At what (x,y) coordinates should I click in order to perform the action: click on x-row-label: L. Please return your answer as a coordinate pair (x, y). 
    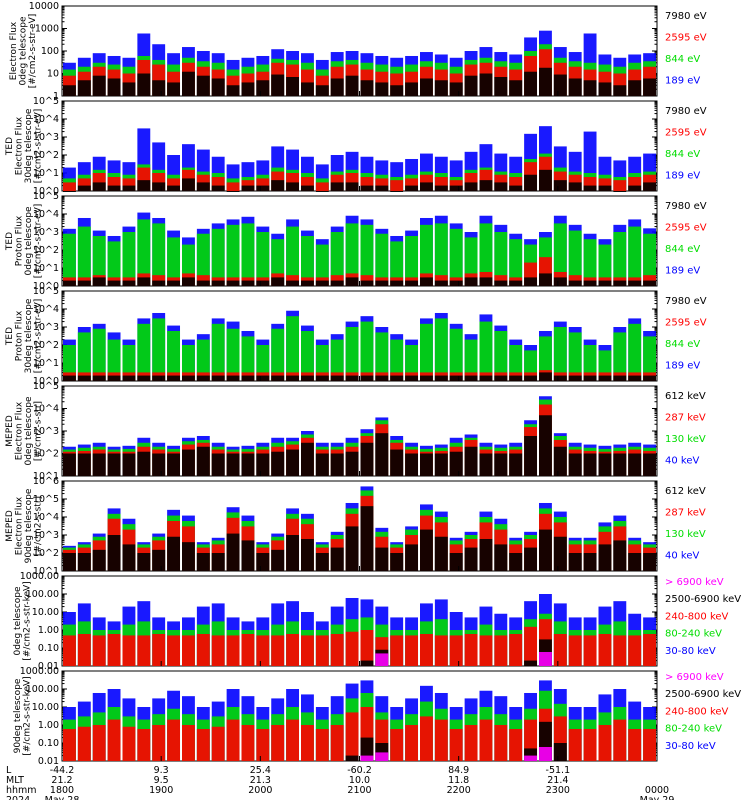
    Looking at the image, I should click on (9, 770).